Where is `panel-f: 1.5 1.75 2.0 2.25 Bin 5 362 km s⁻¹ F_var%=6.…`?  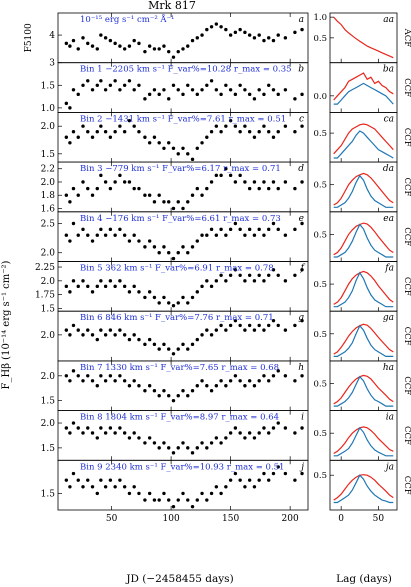
panel-f: 1.5 1.75 2.0 2.25 Bin 5 362 km s⁻¹ F_var%=6.… is located at coordinates (170, 287).